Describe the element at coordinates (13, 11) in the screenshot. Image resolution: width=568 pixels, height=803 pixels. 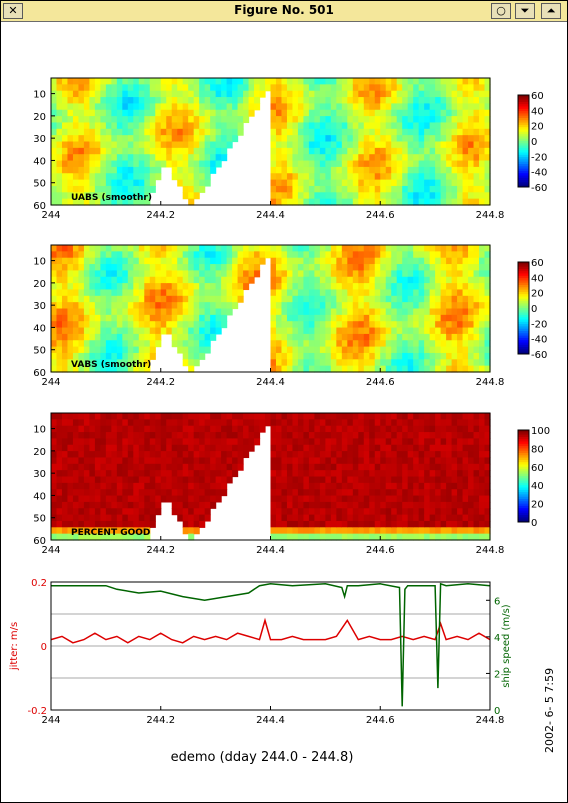
I see `close-icon: ✕` at that location.